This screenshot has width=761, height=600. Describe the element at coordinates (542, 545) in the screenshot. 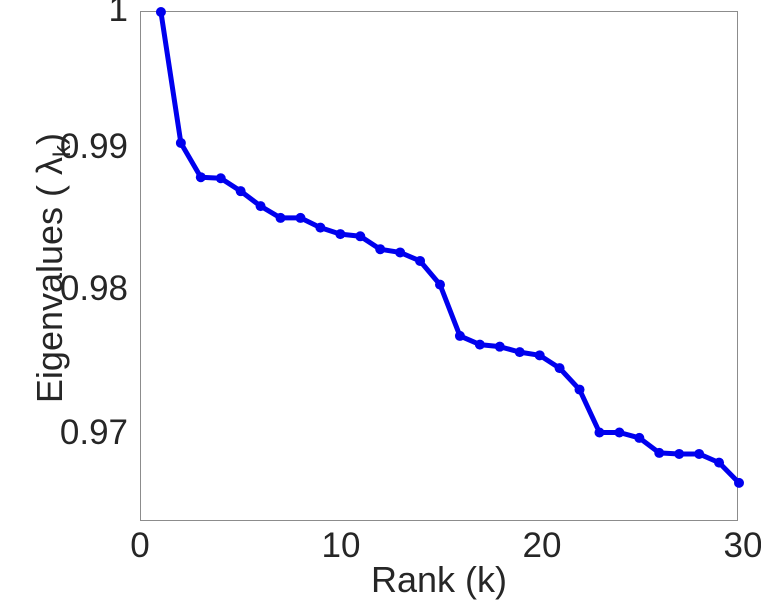

I see `x-tick-label-20: 20` at that location.